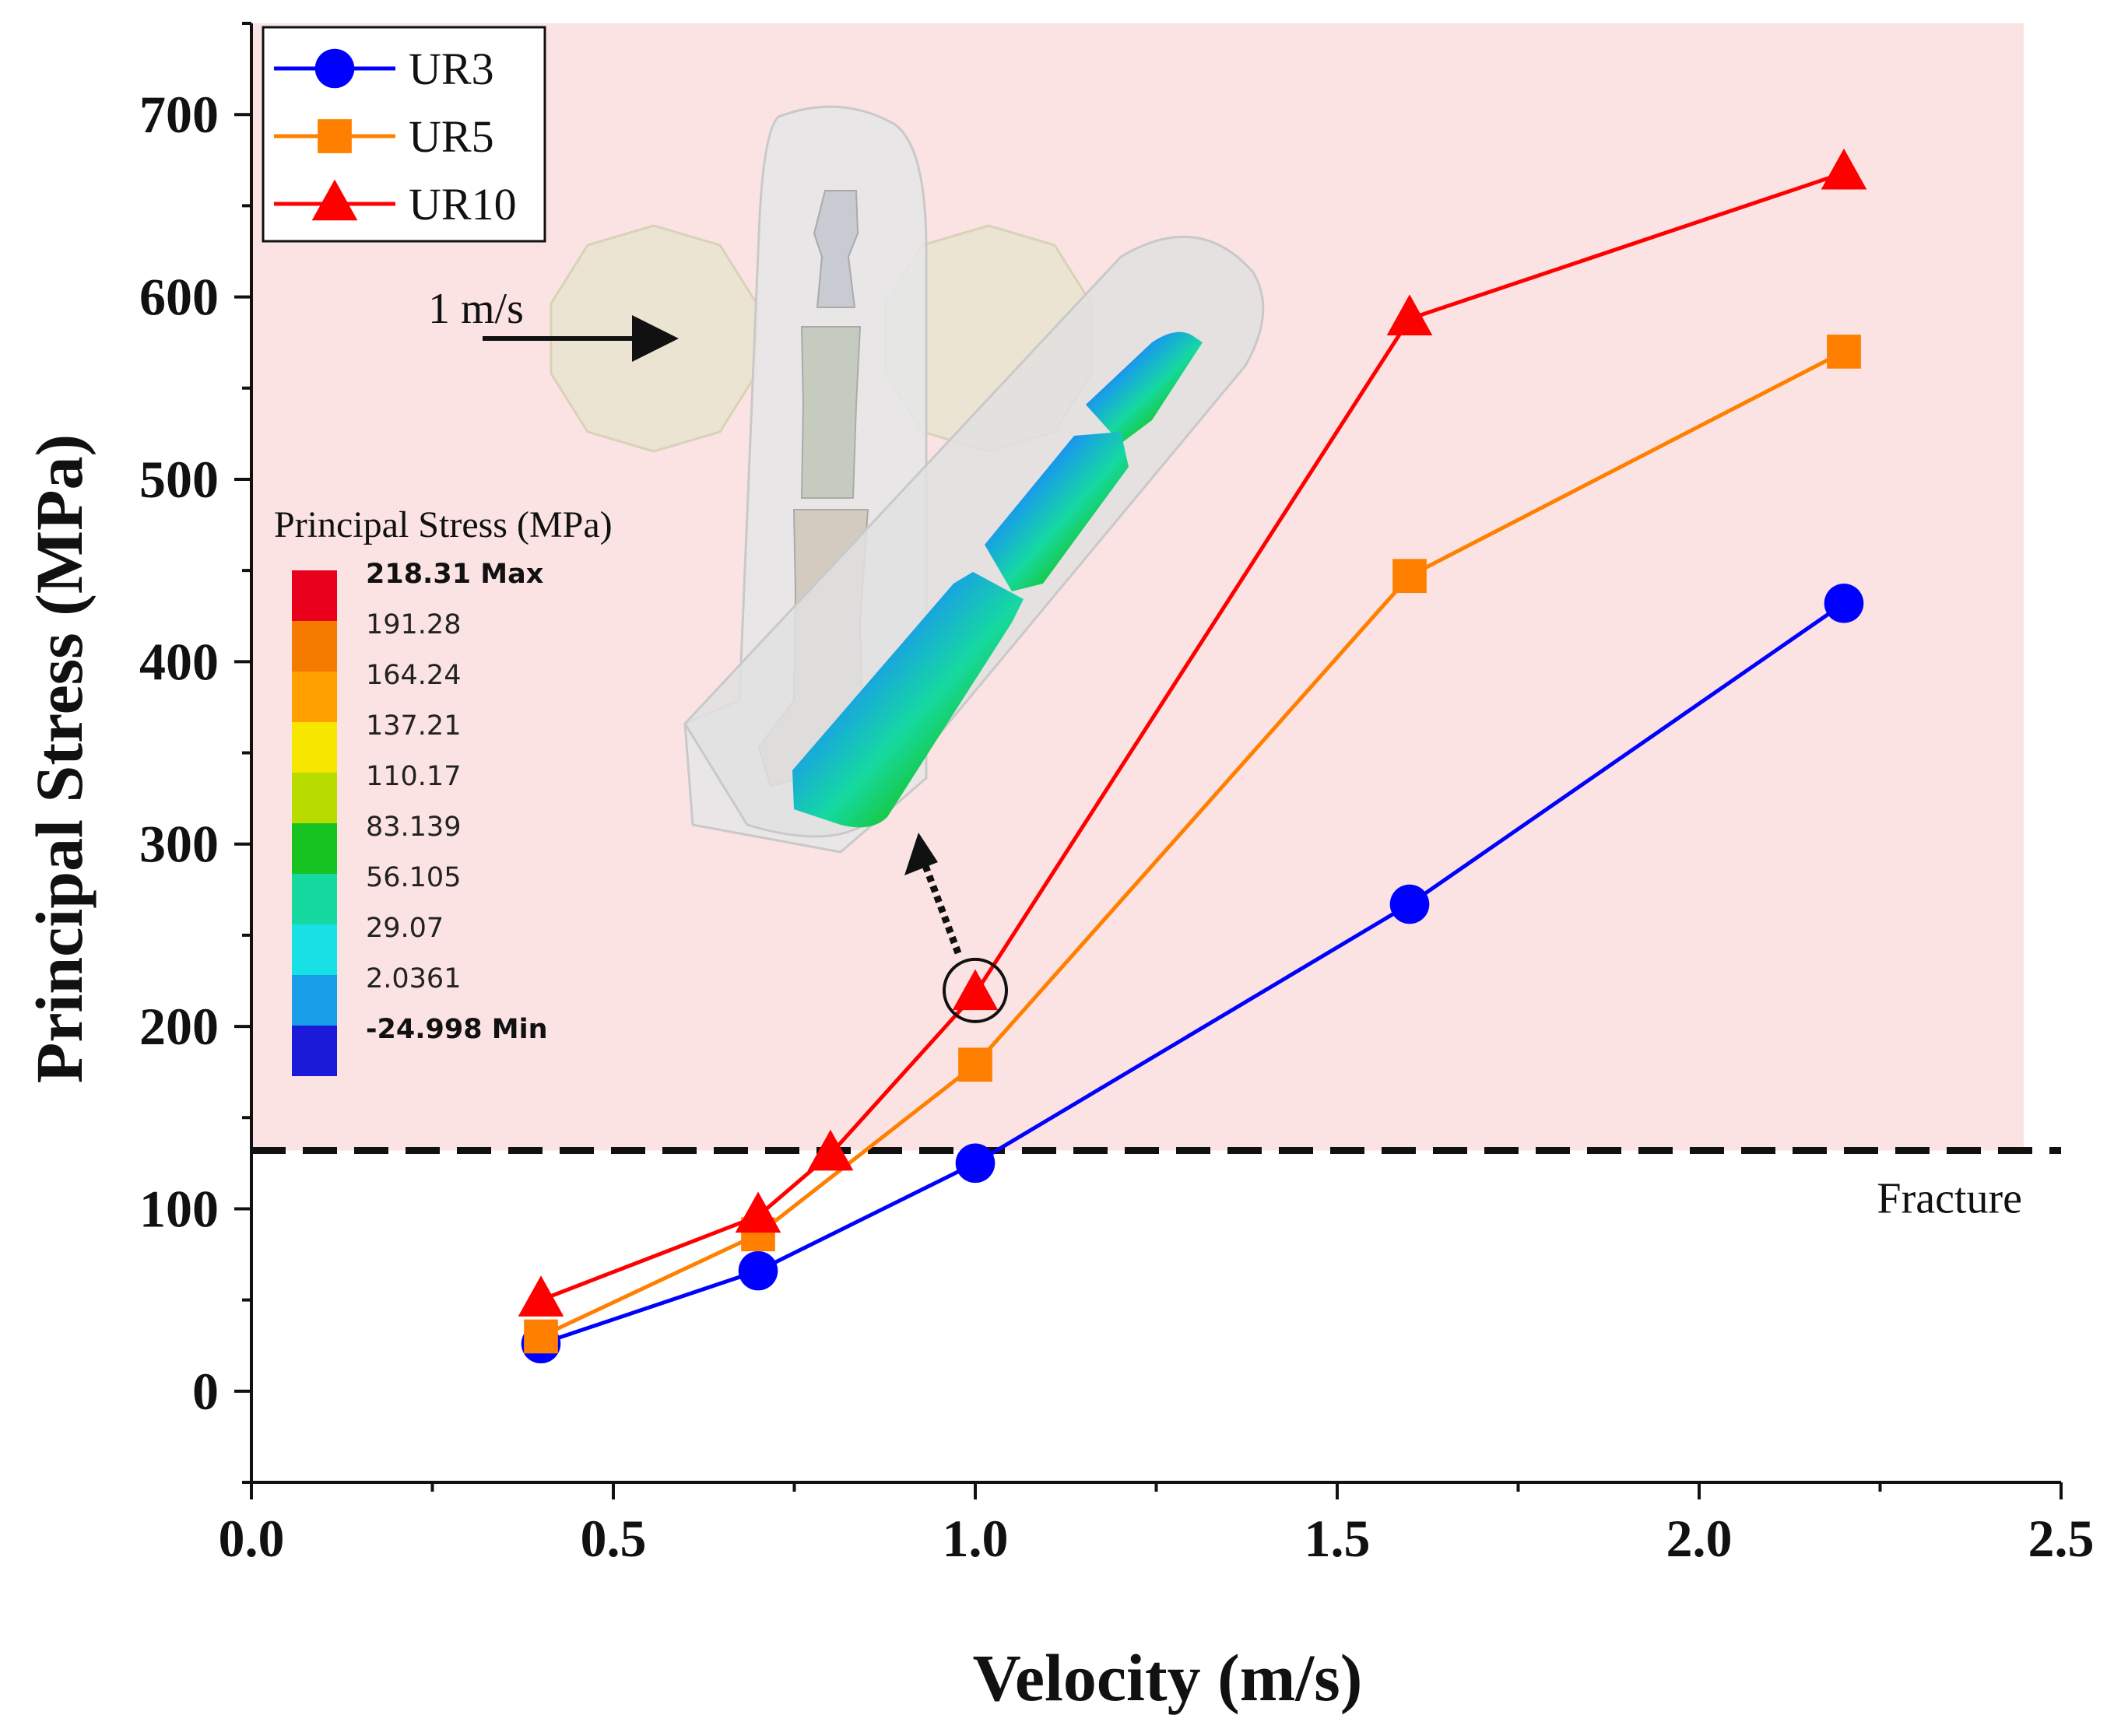 The width and height of the screenshot is (2114, 1736). I want to click on highlight-annotation, so click(956, 928).